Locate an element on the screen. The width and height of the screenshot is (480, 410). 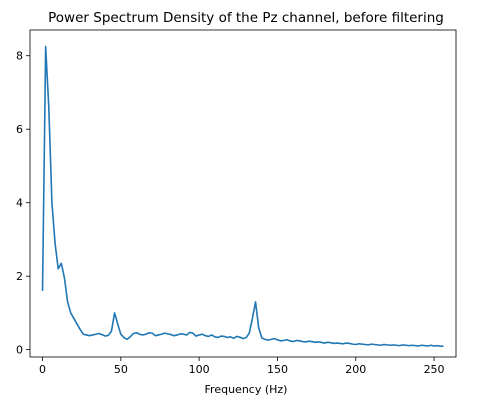
y-tick-label: 8 is located at coordinates (19, 56).